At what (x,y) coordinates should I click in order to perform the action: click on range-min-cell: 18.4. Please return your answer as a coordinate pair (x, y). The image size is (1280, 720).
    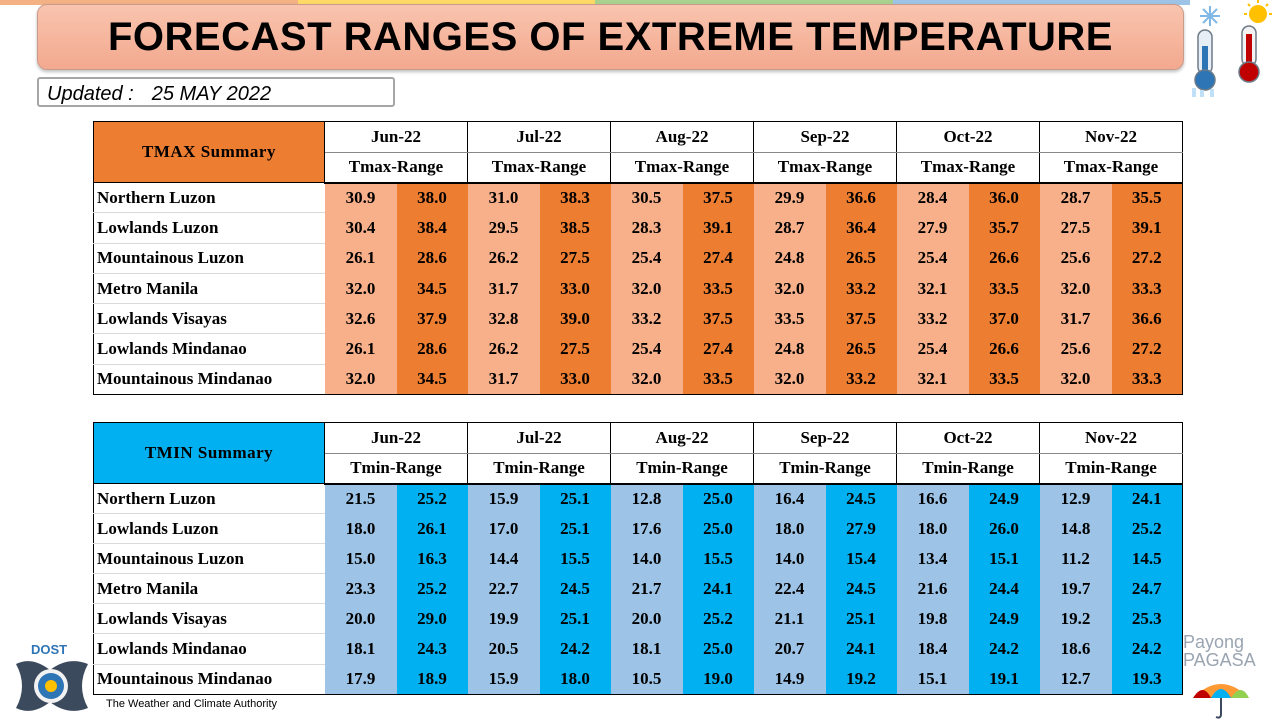
    Looking at the image, I should click on (932, 649).